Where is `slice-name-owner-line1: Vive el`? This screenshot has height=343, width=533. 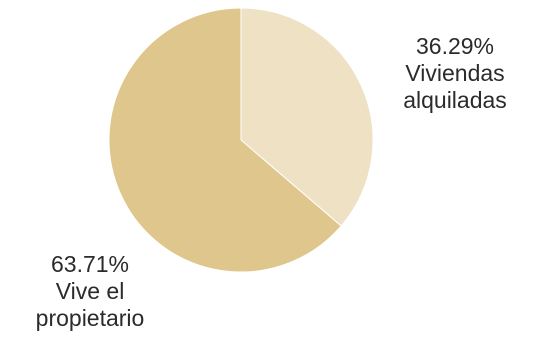 slice-name-owner-line1: Vive el is located at coordinates (90, 291).